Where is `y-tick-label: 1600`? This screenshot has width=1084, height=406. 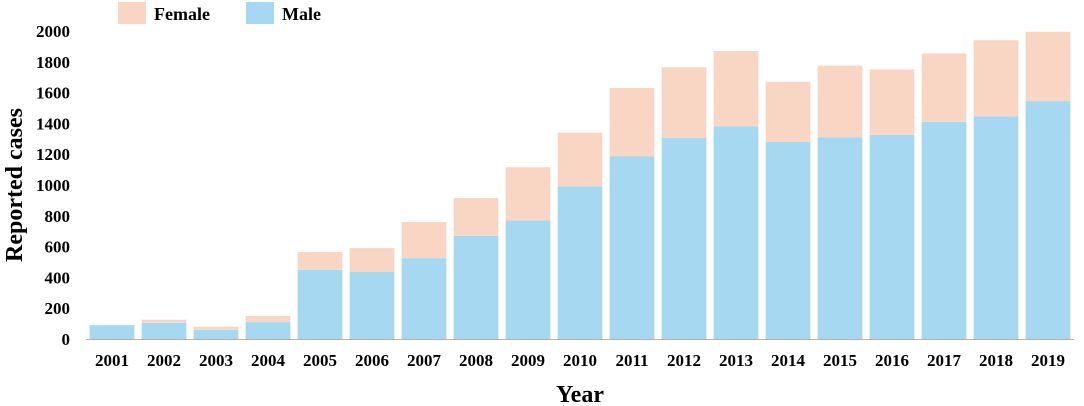 y-tick-label: 1600 is located at coordinates (53, 93).